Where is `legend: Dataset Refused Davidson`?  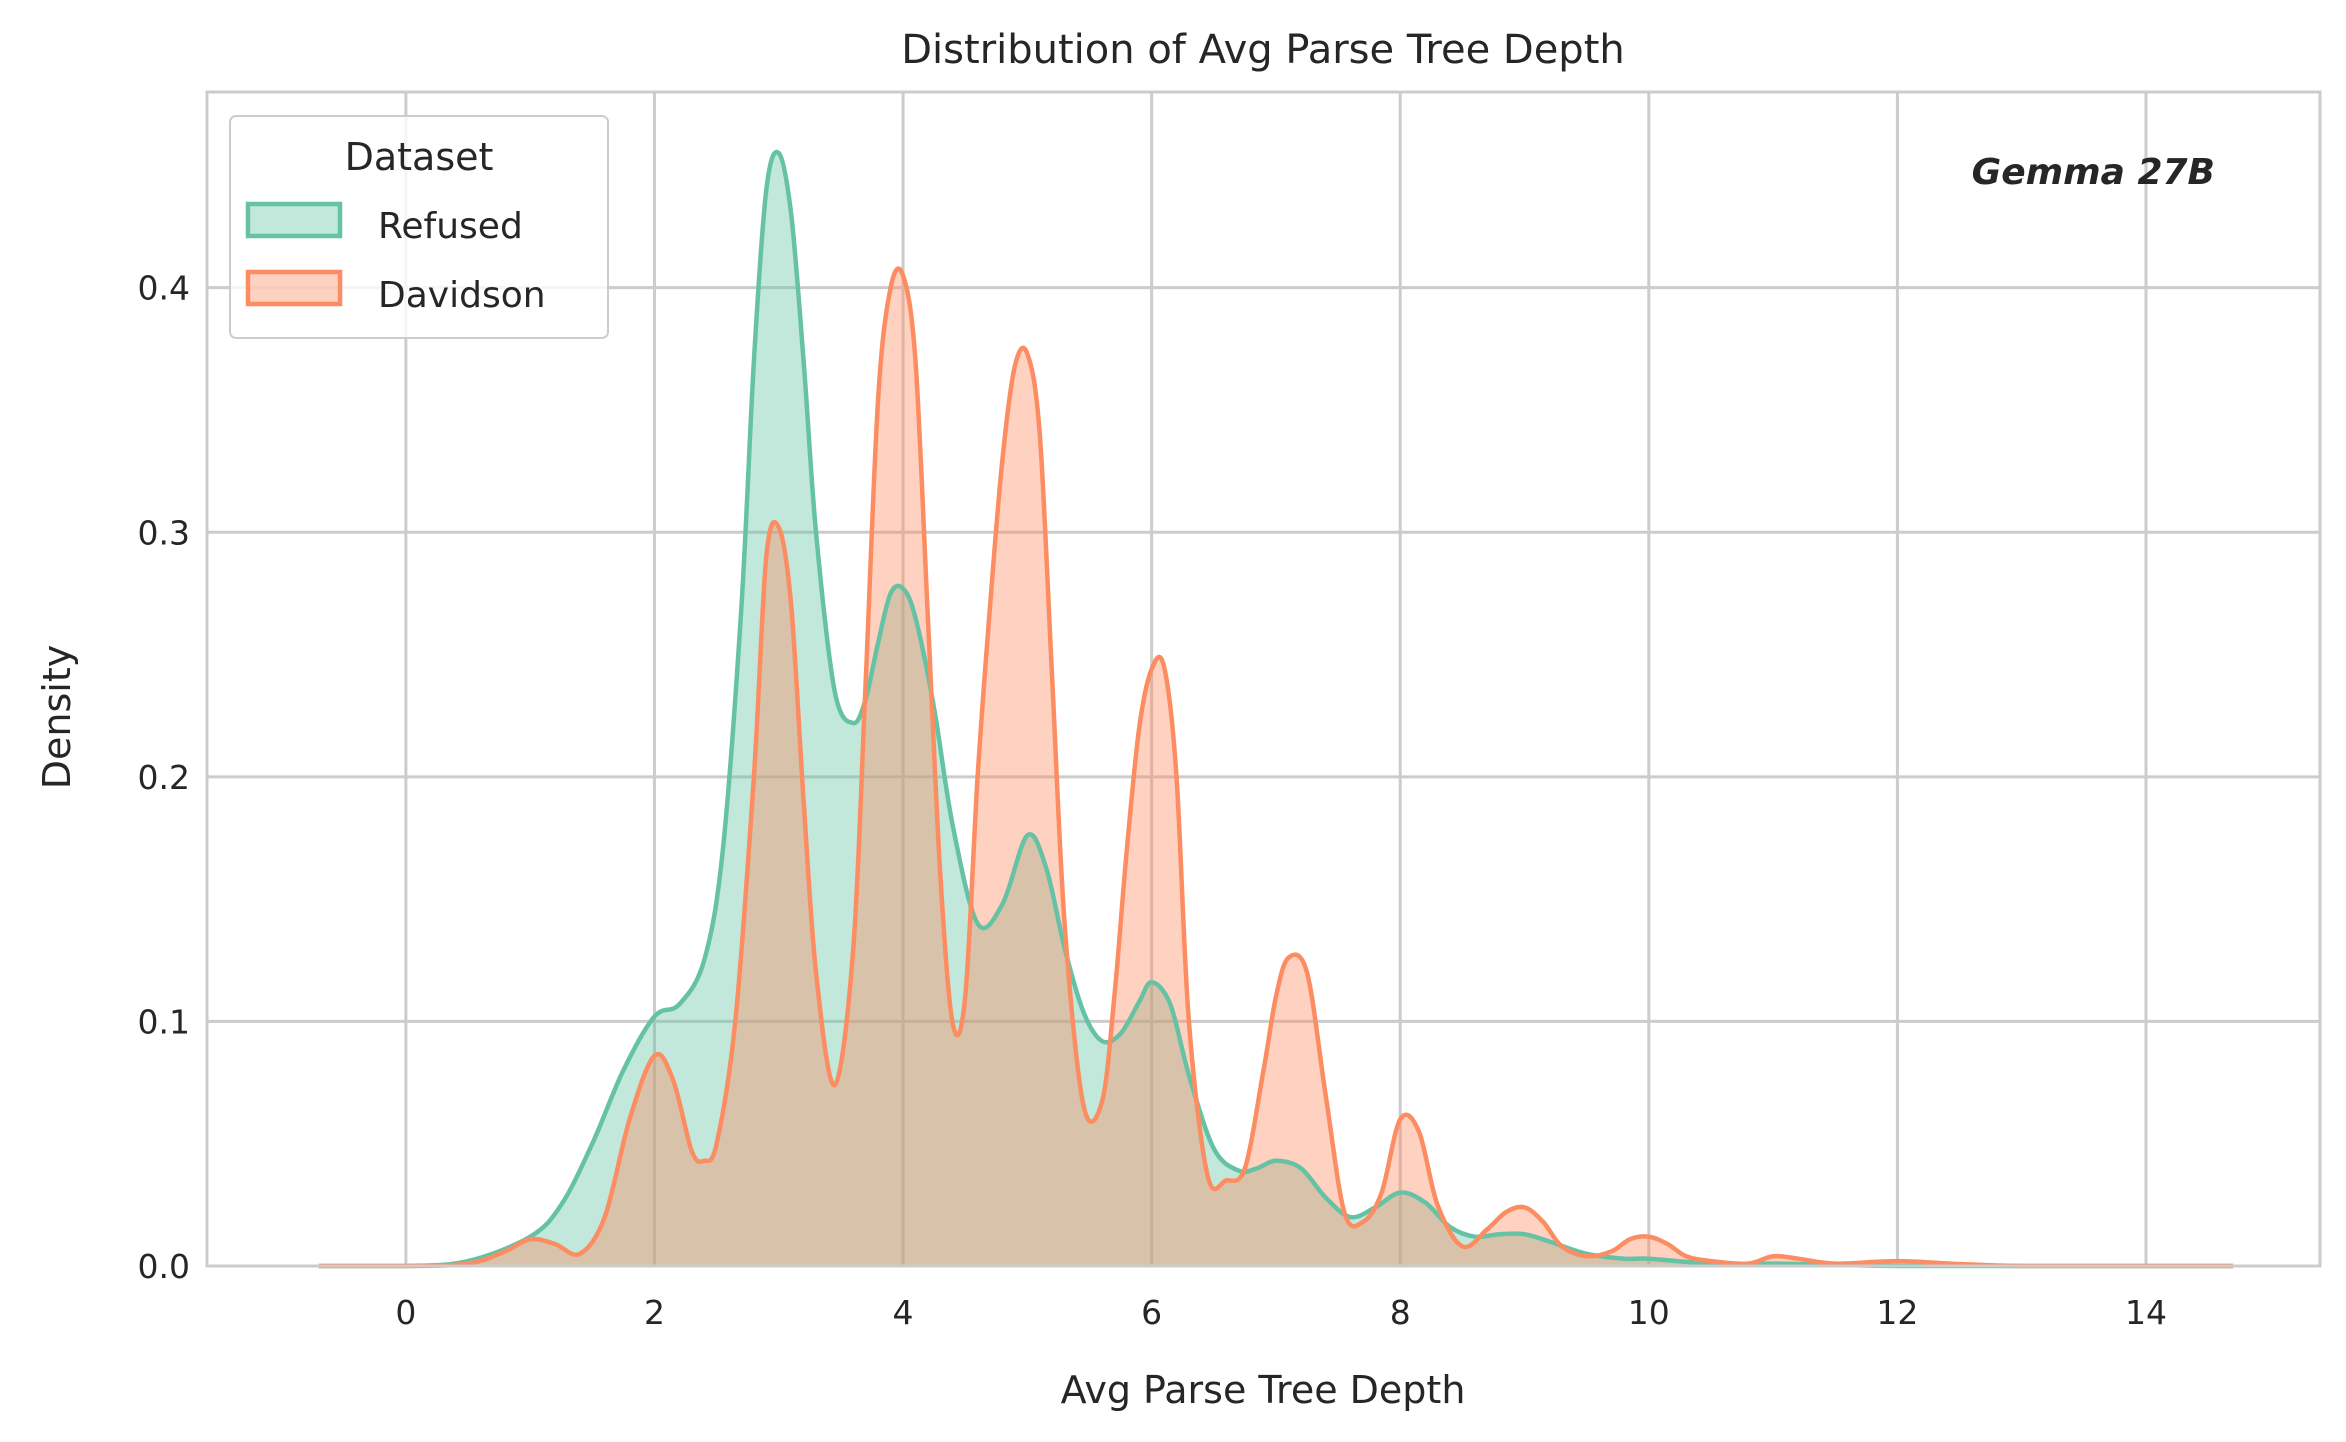 legend: Dataset Refused Davidson is located at coordinates (419, 227).